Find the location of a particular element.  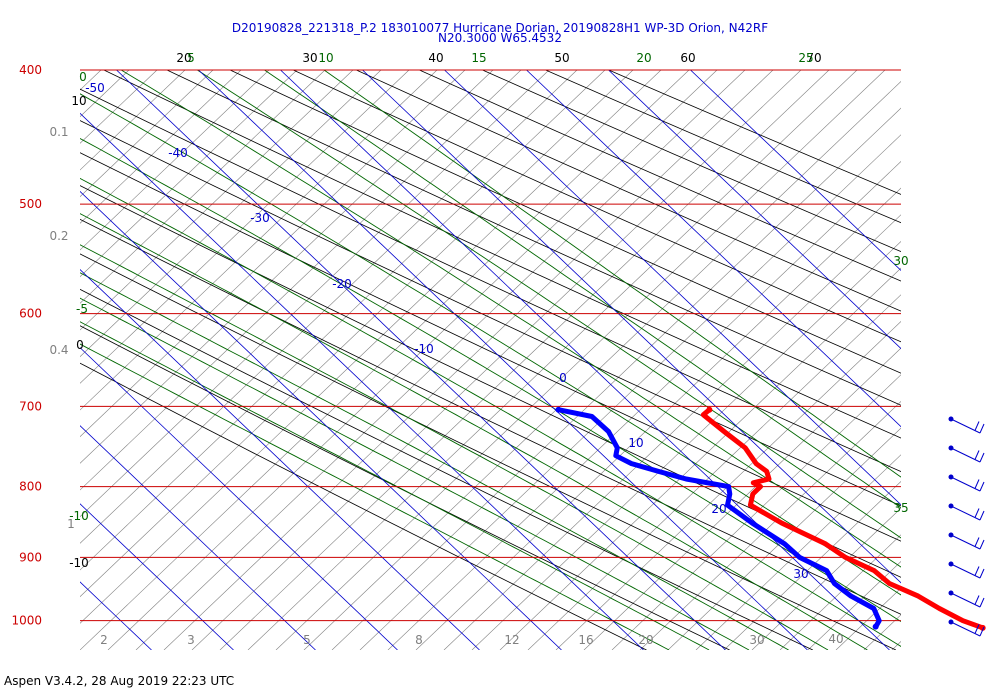

dry-adiabat-label: 0 is located at coordinates (80, 345).